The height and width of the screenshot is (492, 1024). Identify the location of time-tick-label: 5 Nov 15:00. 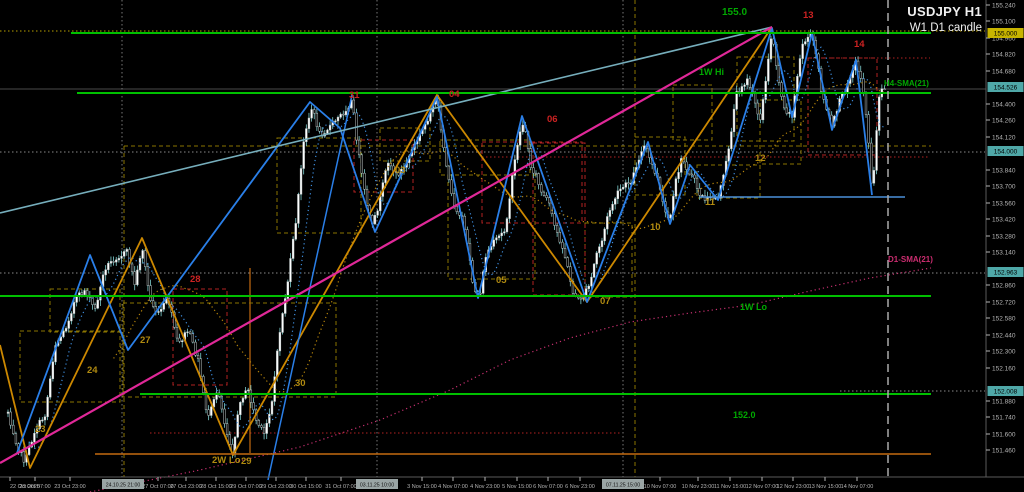
(517, 487).